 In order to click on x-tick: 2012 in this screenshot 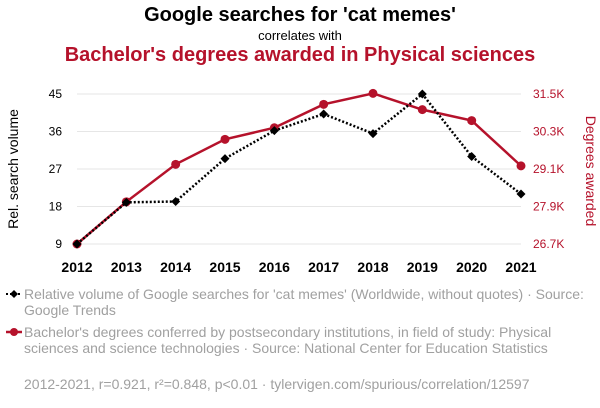, I will do `click(76, 267)`.